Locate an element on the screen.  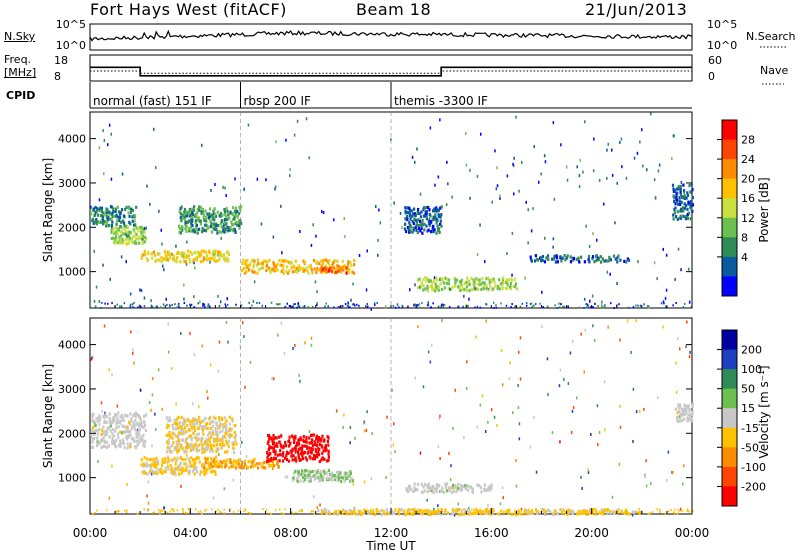
beam-title: Beam 18 is located at coordinates (394, 9).